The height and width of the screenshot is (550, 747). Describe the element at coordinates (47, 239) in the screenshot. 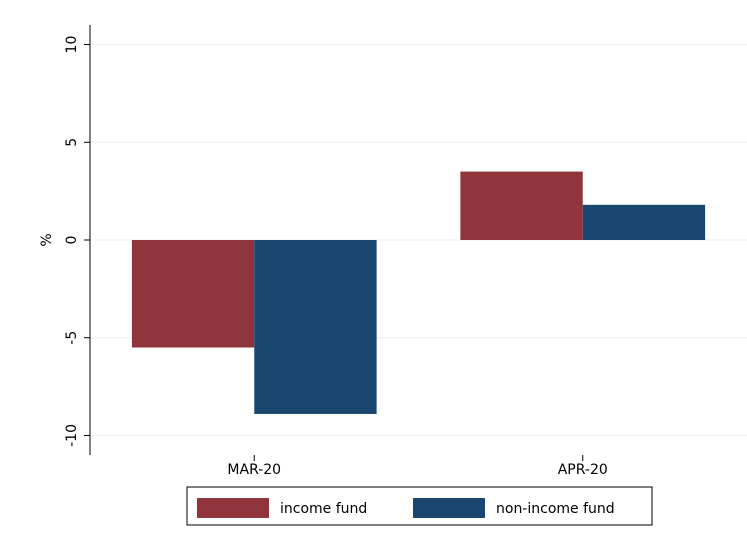

I see `y-axis-label: %` at that location.